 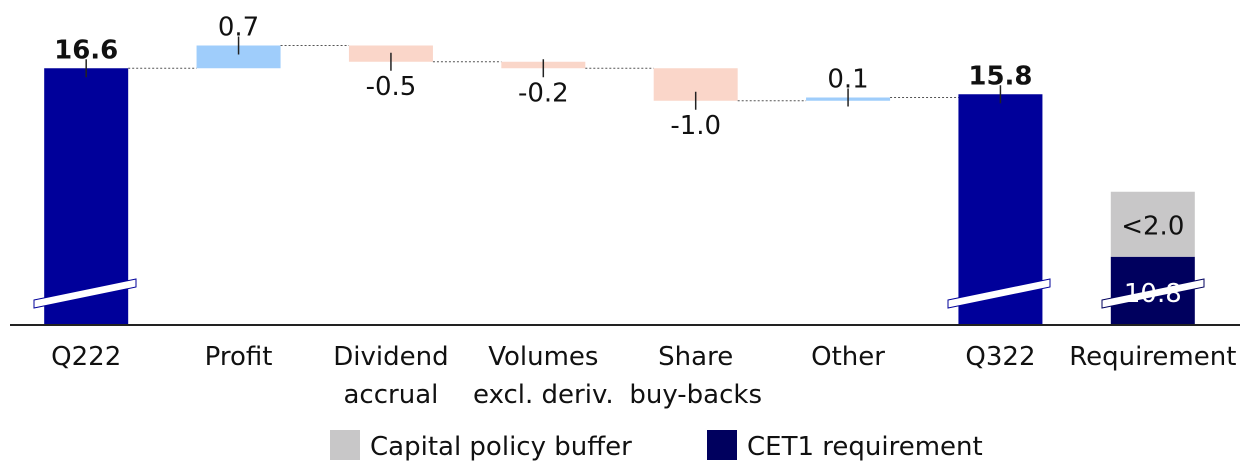 What do you see at coordinates (1152, 357) in the screenshot?
I see `x-tick-label: Requirement` at bounding box center [1152, 357].